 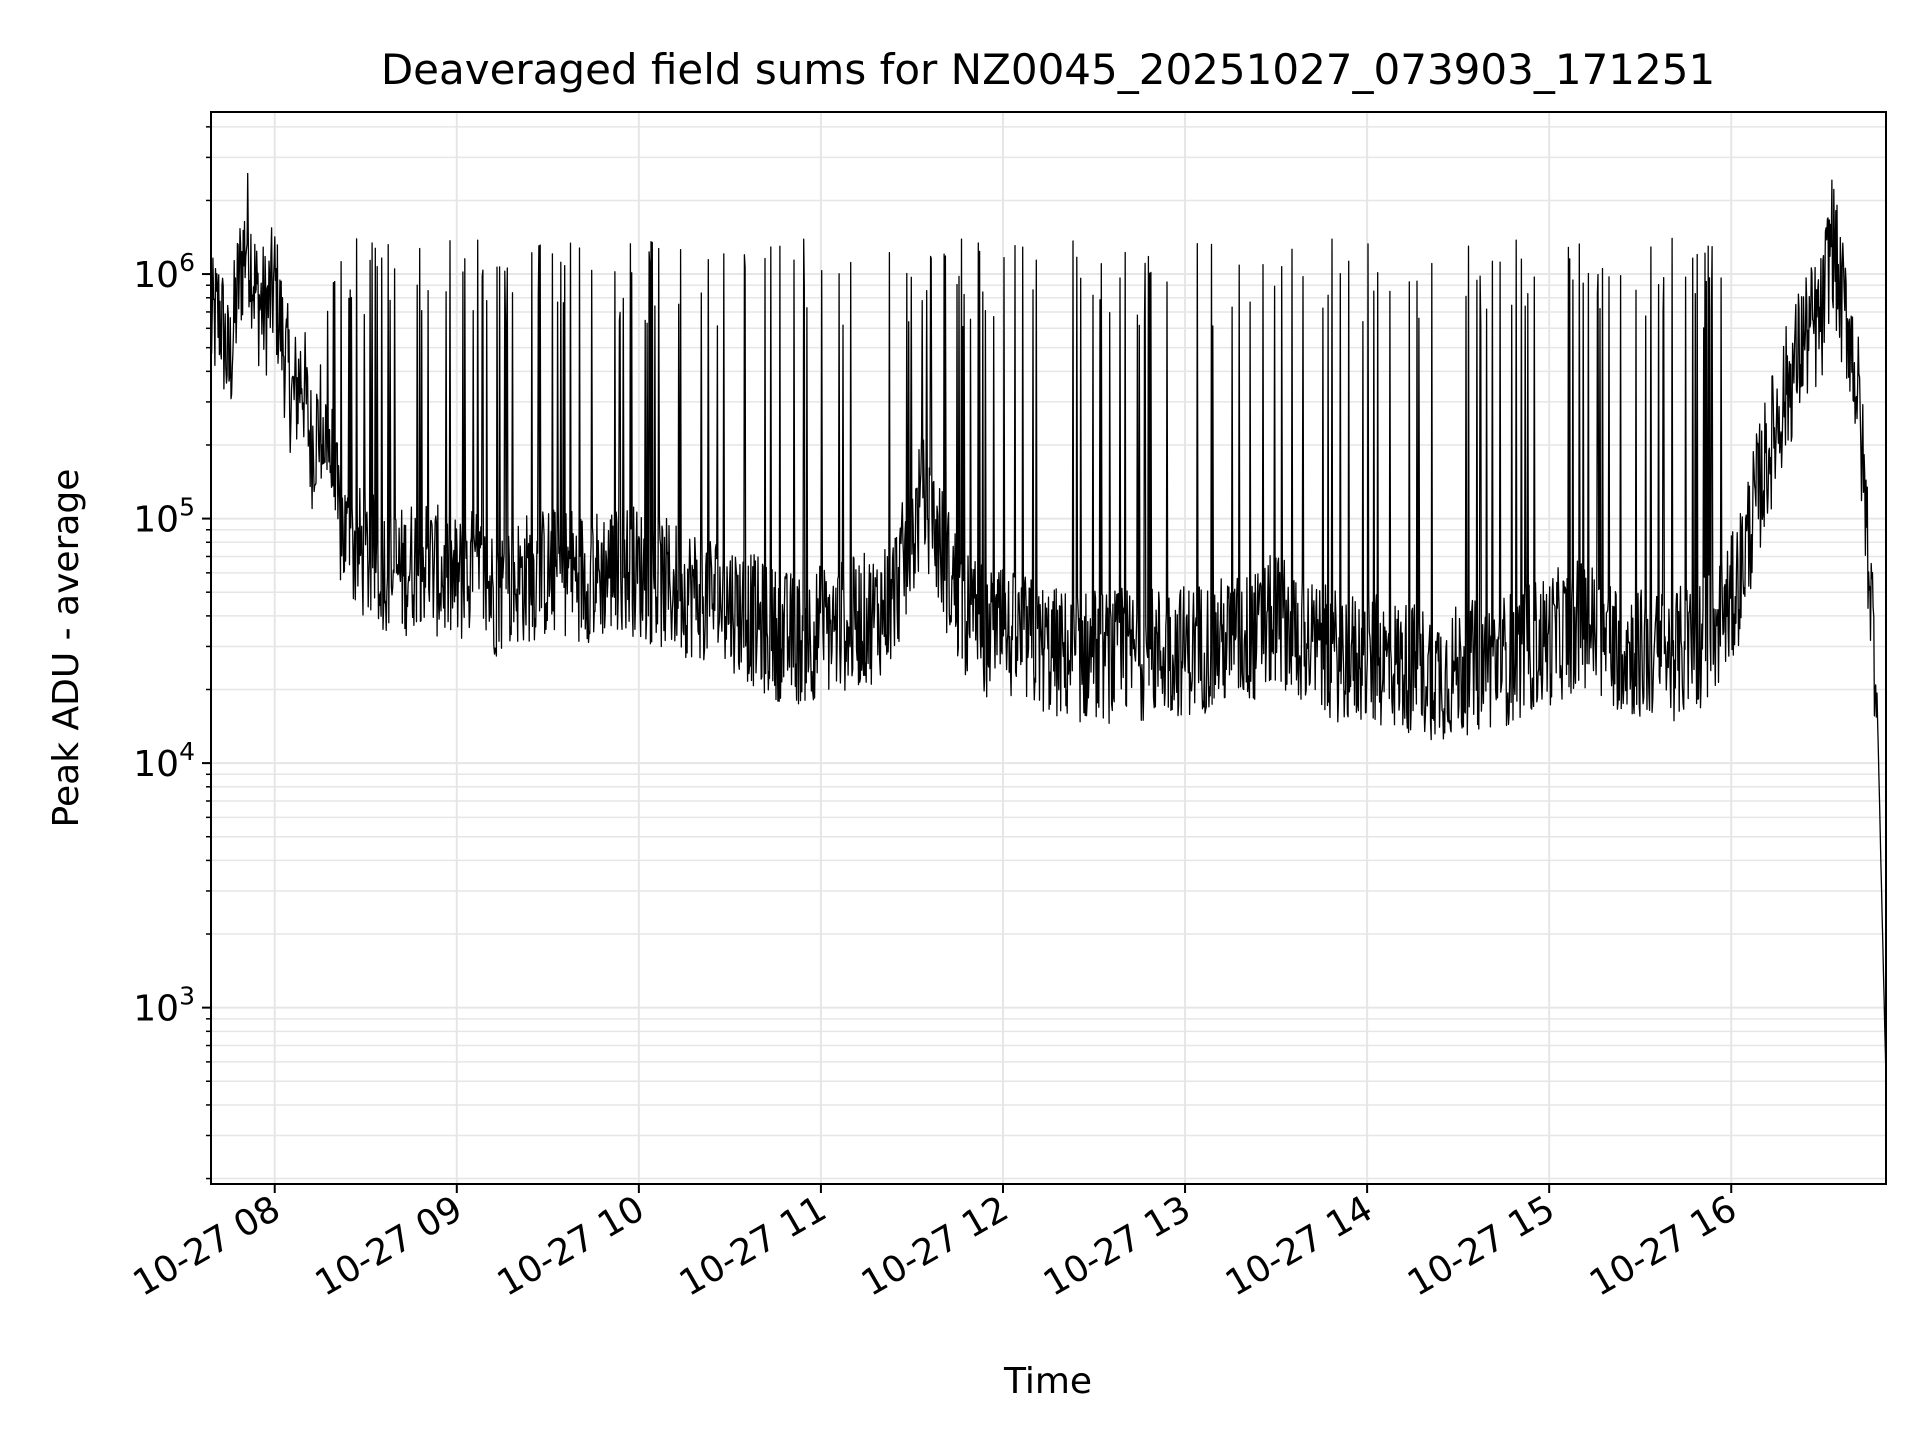 I want to click on x-axis-label: Time, so click(x=1047, y=1381).